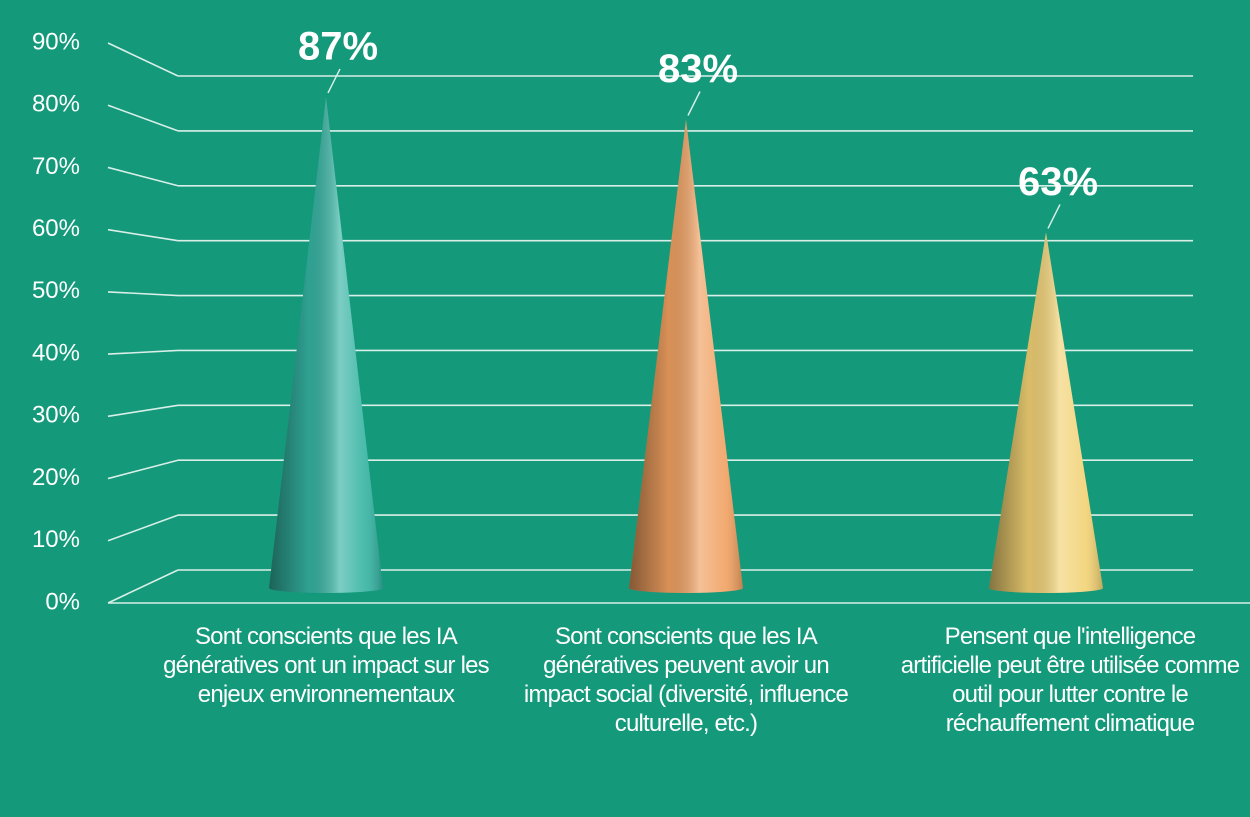  I want to click on value-label: 83%, so click(698, 69).